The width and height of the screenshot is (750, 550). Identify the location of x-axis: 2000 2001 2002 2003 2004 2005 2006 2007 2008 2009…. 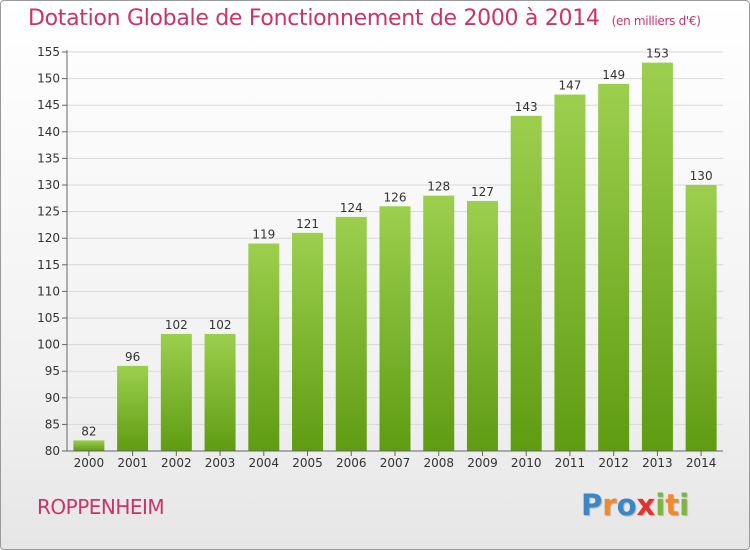
(395, 460).